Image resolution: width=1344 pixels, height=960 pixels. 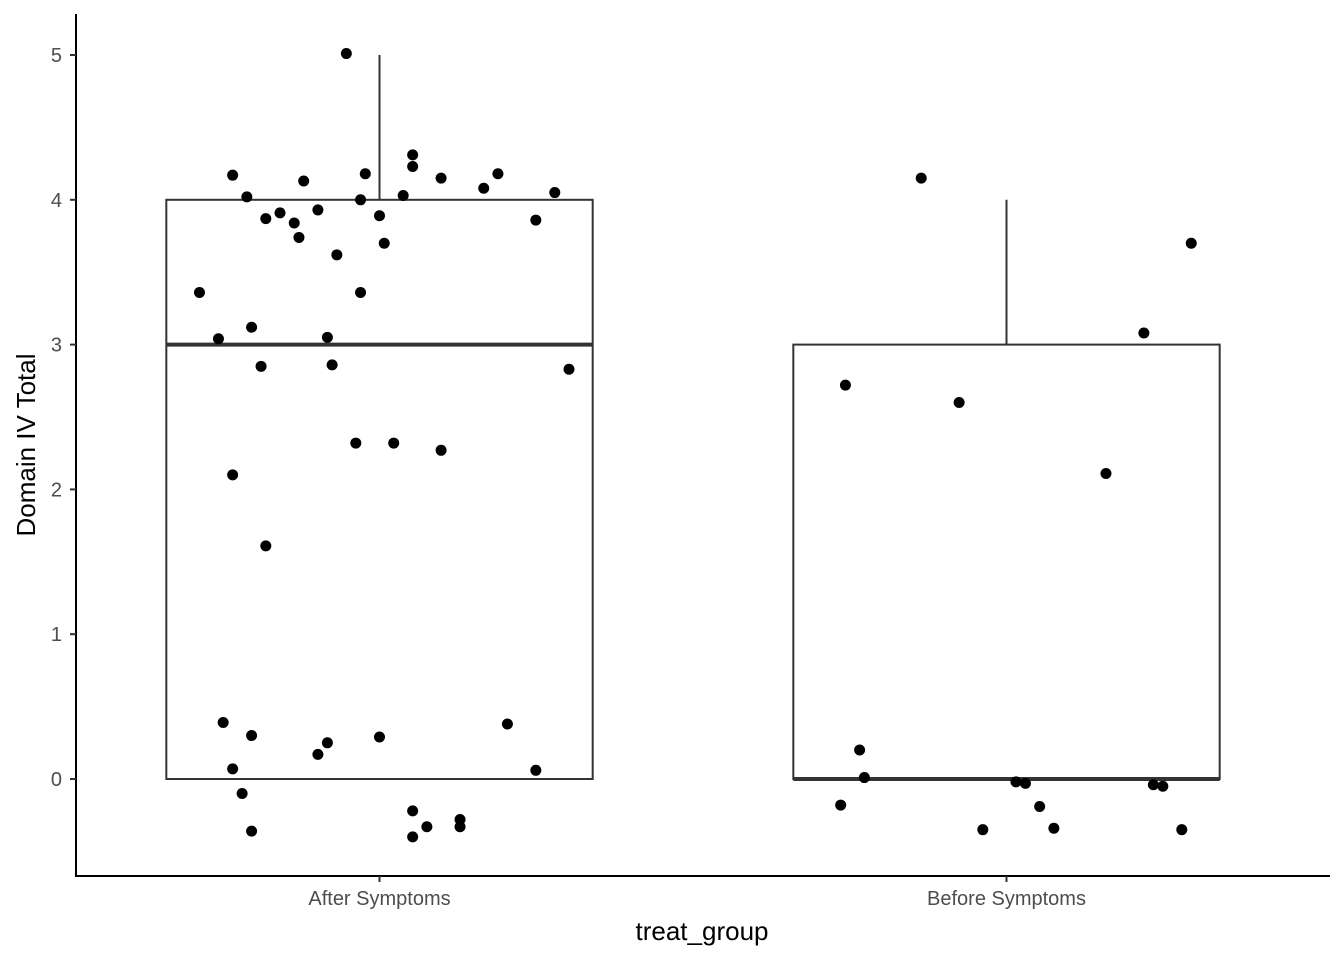 I want to click on y-tick-label: 4, so click(x=56, y=201).